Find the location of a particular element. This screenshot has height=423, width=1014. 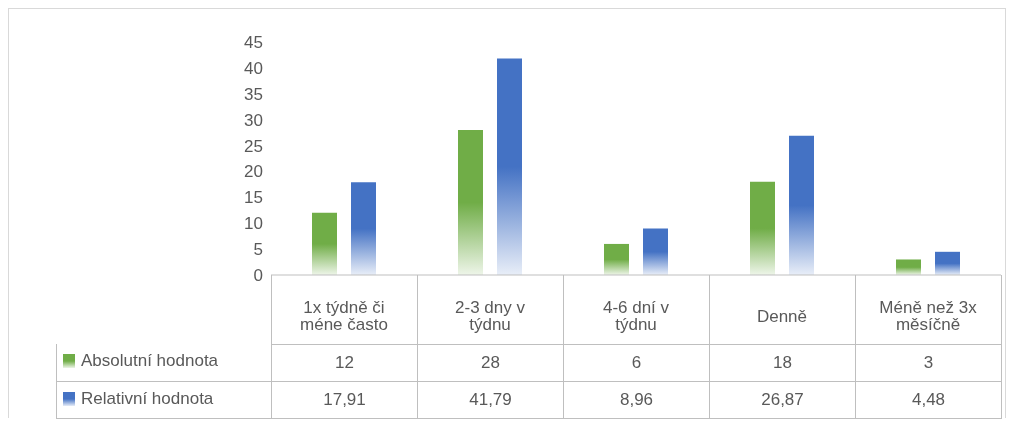

data-label: 26,87 is located at coordinates (782, 399).